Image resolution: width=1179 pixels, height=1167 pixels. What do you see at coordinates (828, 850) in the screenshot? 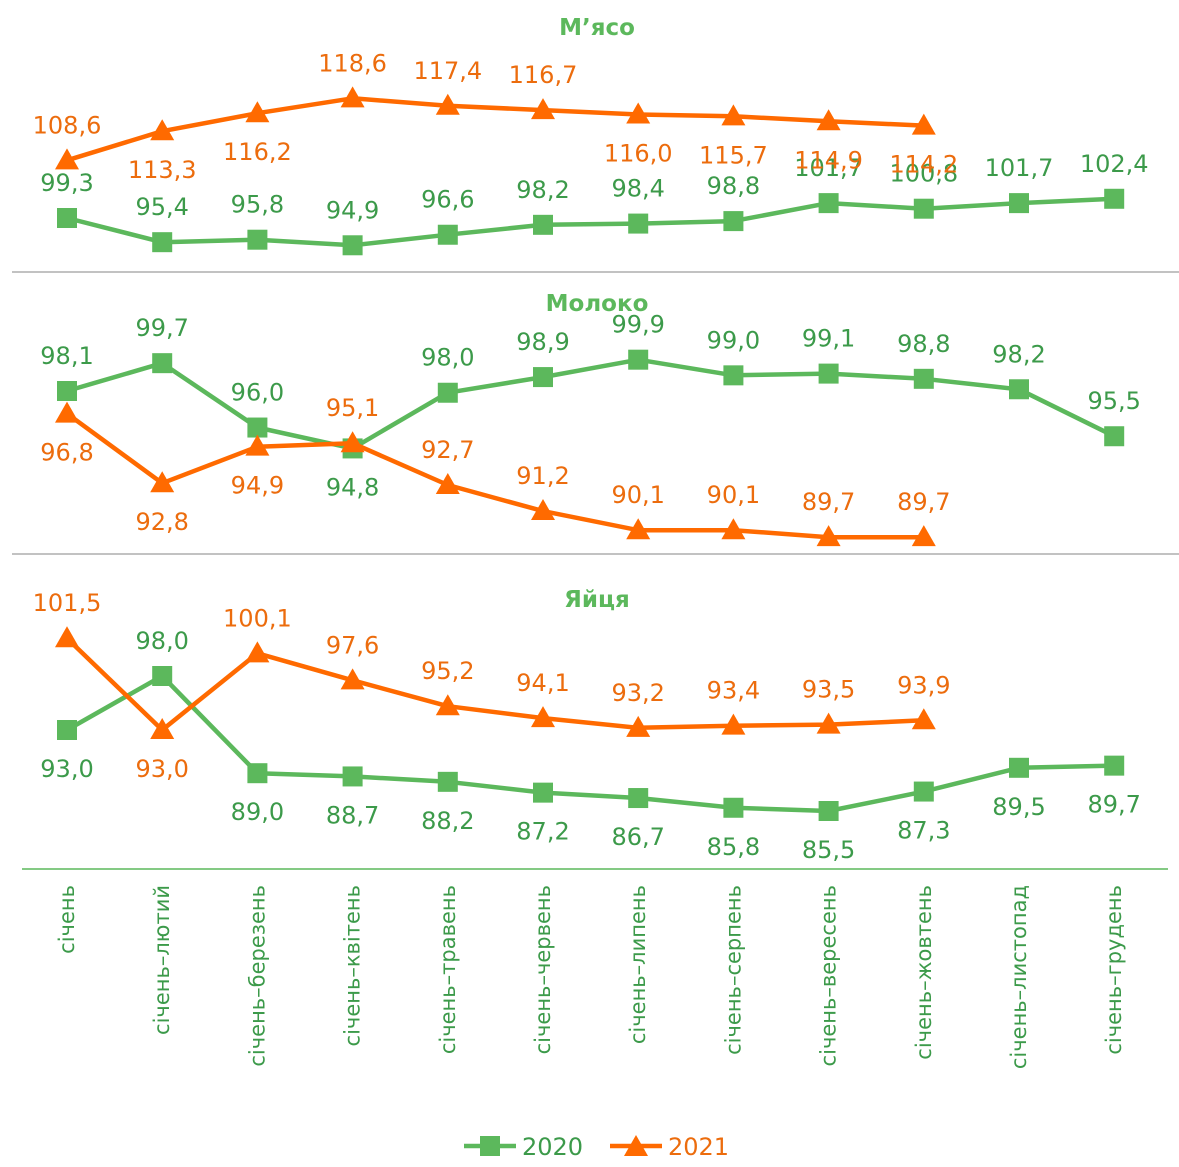
I see `data-label-2020: 85,5` at bounding box center [828, 850].